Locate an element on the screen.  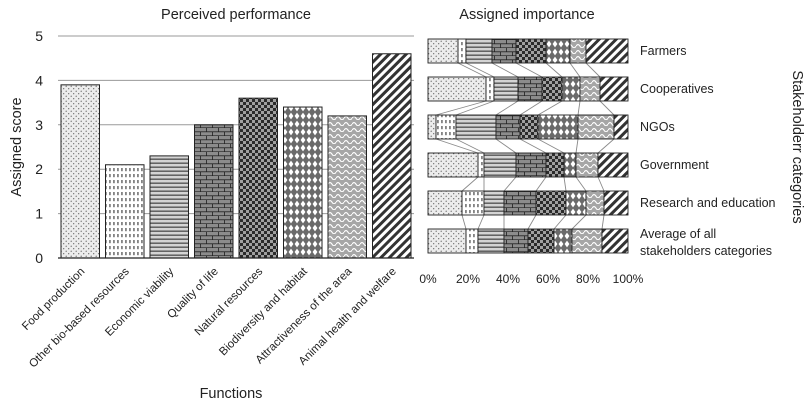
row-label: Research and education is located at coordinates (708, 203).